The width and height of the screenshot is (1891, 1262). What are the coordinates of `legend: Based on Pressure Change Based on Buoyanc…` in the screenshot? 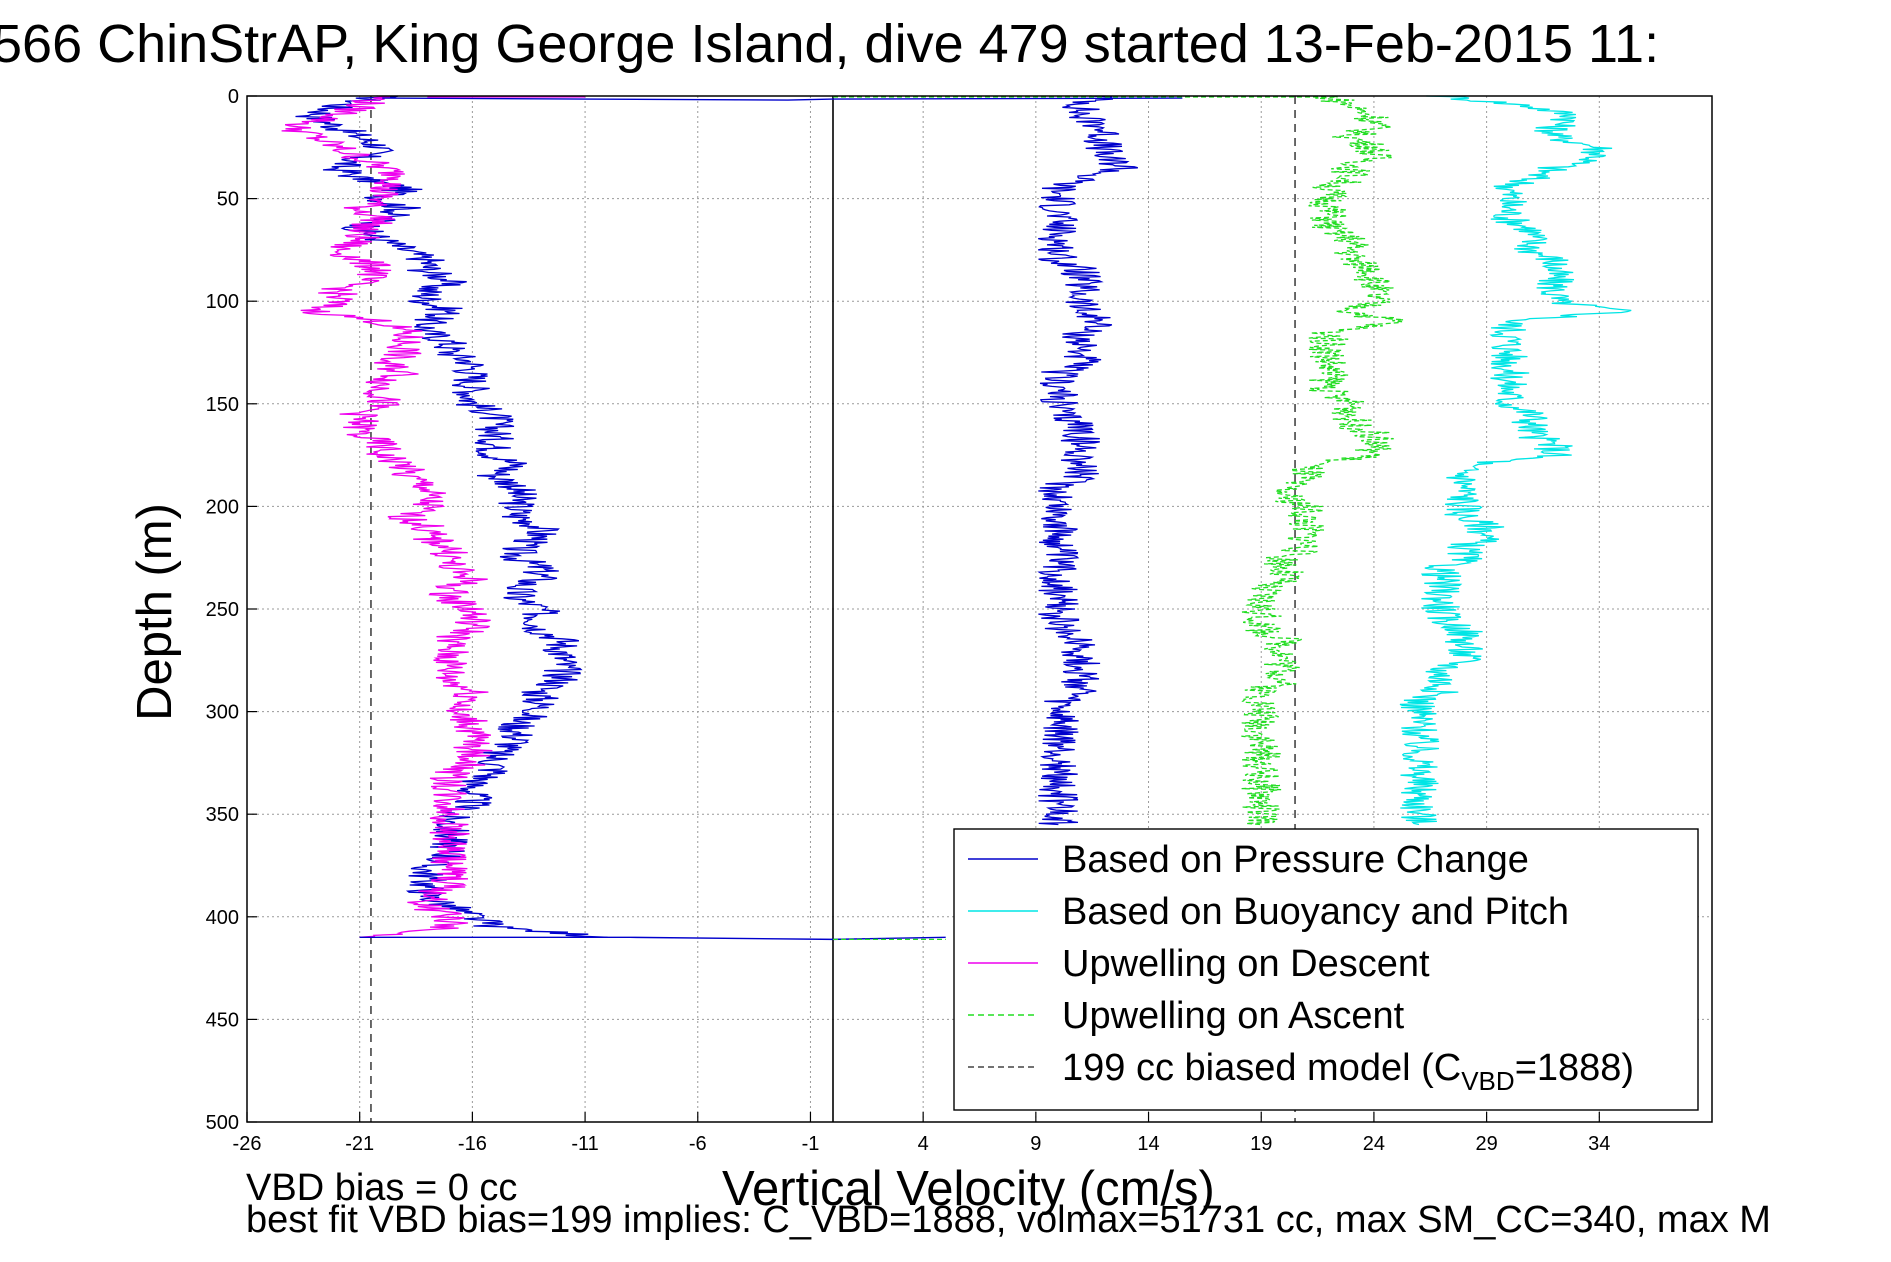 It's located at (1326, 969).